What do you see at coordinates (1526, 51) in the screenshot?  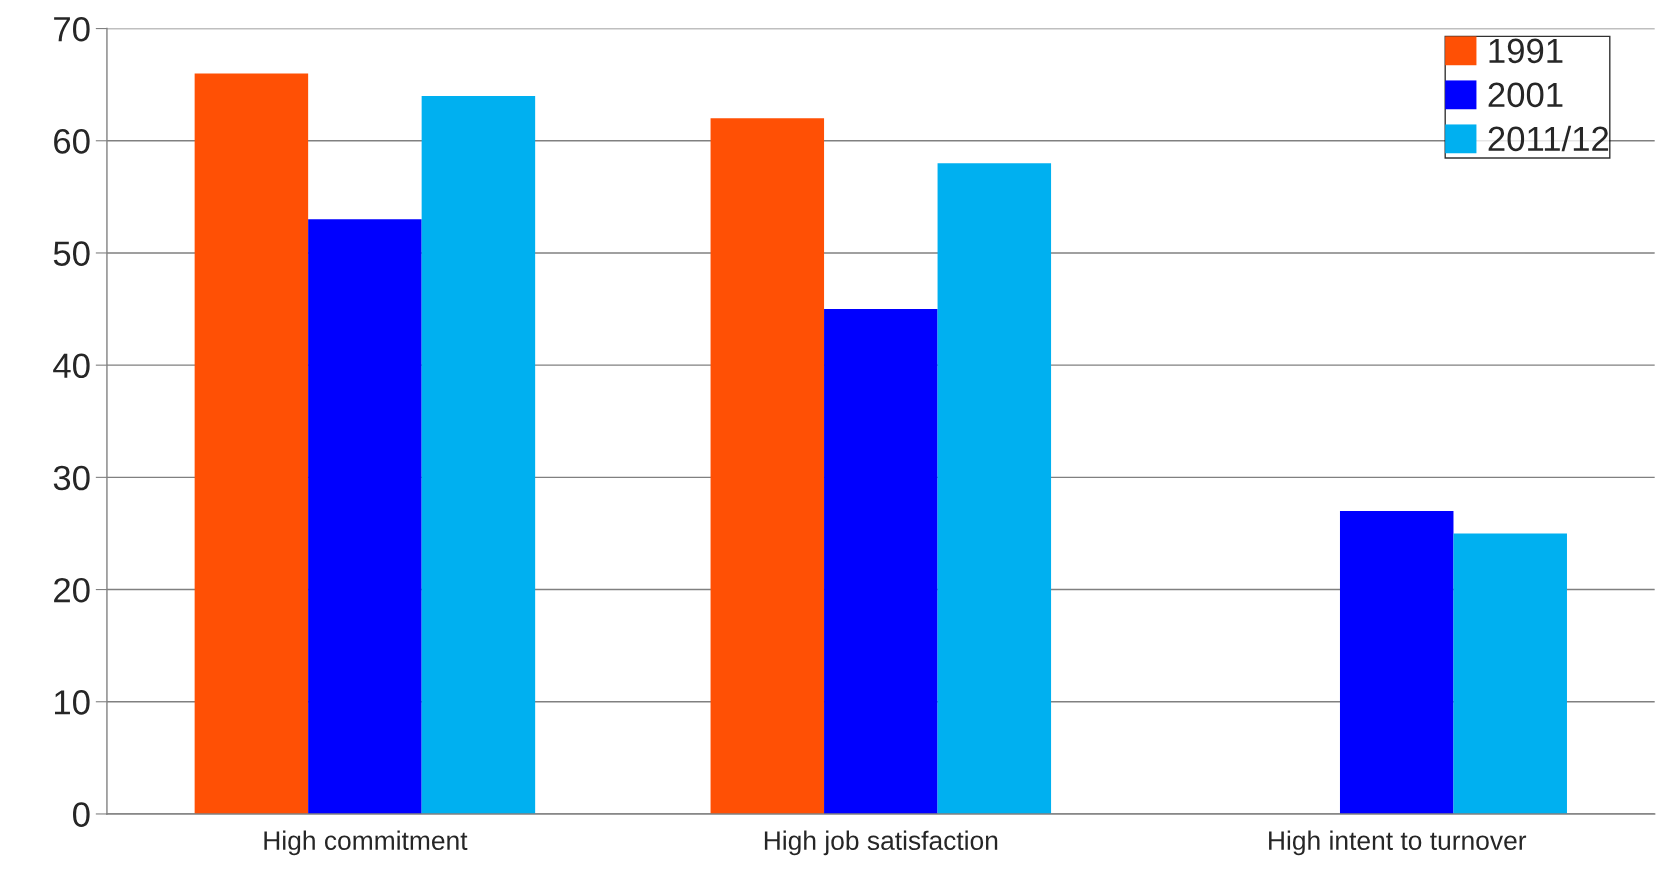 I see `legend-label: 1991` at bounding box center [1526, 51].